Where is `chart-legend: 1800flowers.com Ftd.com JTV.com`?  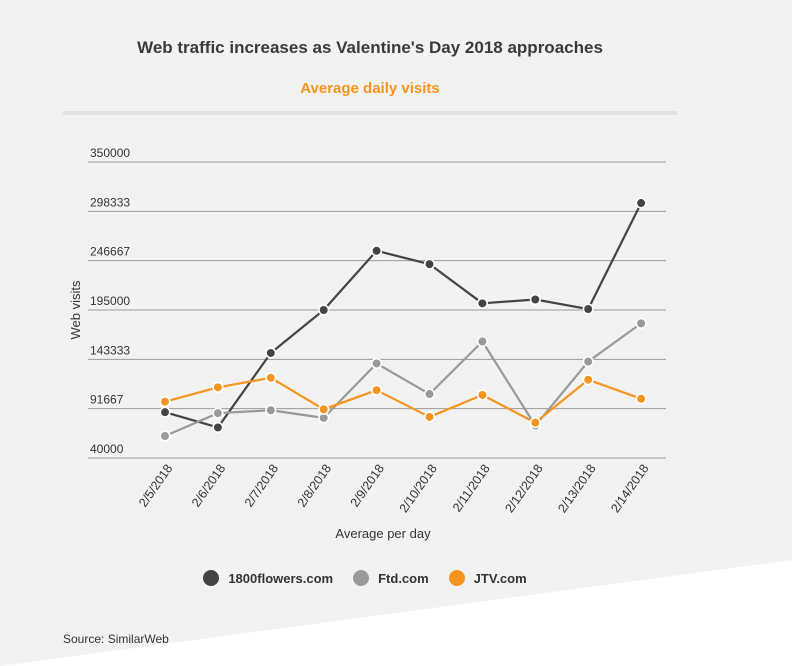
chart-legend: 1800flowers.com Ftd.com JTV.com is located at coordinates (365, 578).